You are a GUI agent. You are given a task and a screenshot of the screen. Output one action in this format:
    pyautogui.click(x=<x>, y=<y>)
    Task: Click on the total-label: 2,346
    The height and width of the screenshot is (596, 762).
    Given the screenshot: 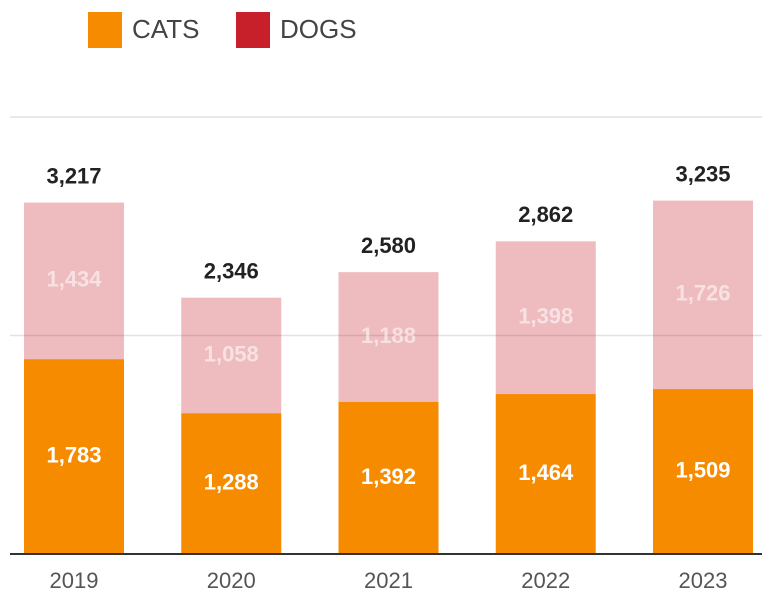 What is the action you would take?
    pyautogui.click(x=231, y=271)
    